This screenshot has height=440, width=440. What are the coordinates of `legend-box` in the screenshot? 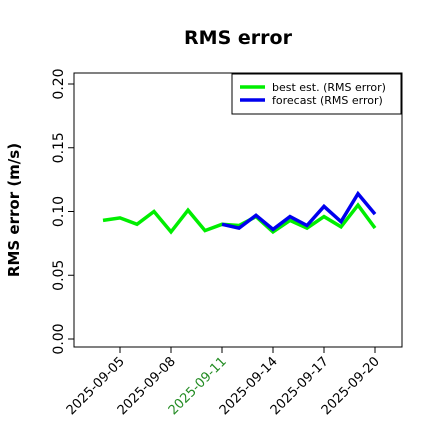 It's located at (316, 94).